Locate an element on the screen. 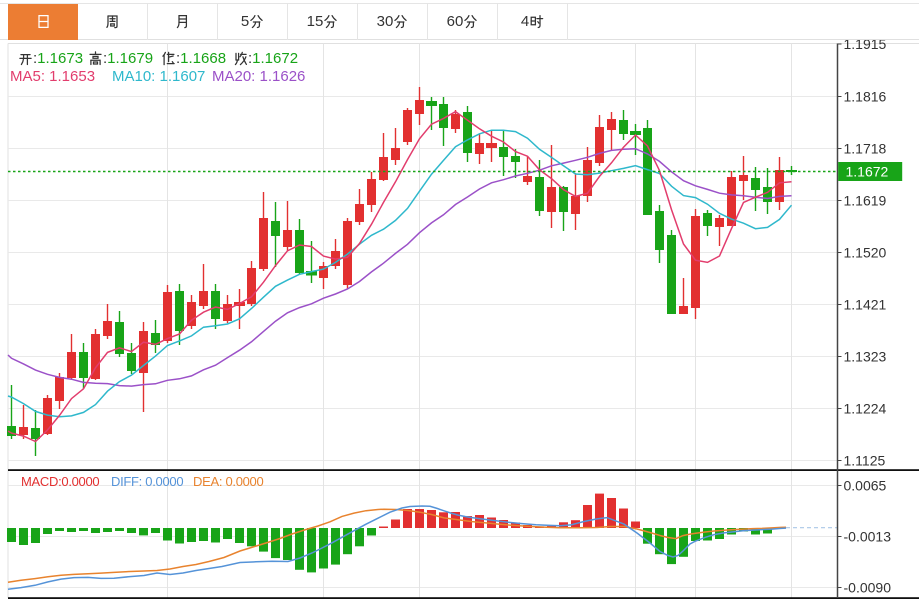 Image resolution: width=919 pixels, height=606 pixels. svg-text: 1.1224 is located at coordinates (865, 409).